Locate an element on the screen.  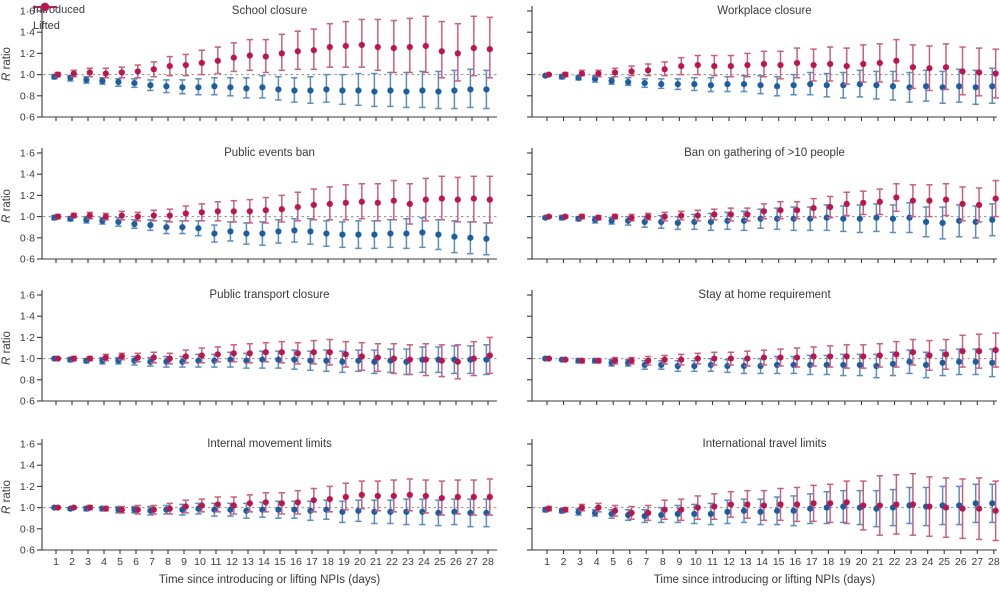
x-tick-label: 11 is located at coordinates (216, 562).